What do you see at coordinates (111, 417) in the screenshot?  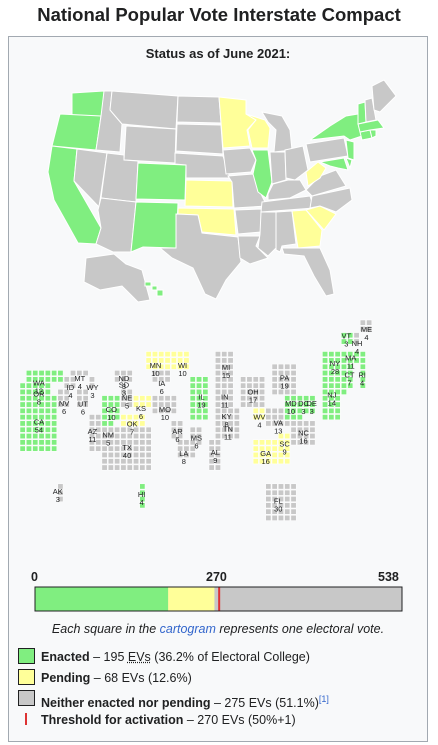 I see `cartogram-ev-co: 10` at bounding box center [111, 417].